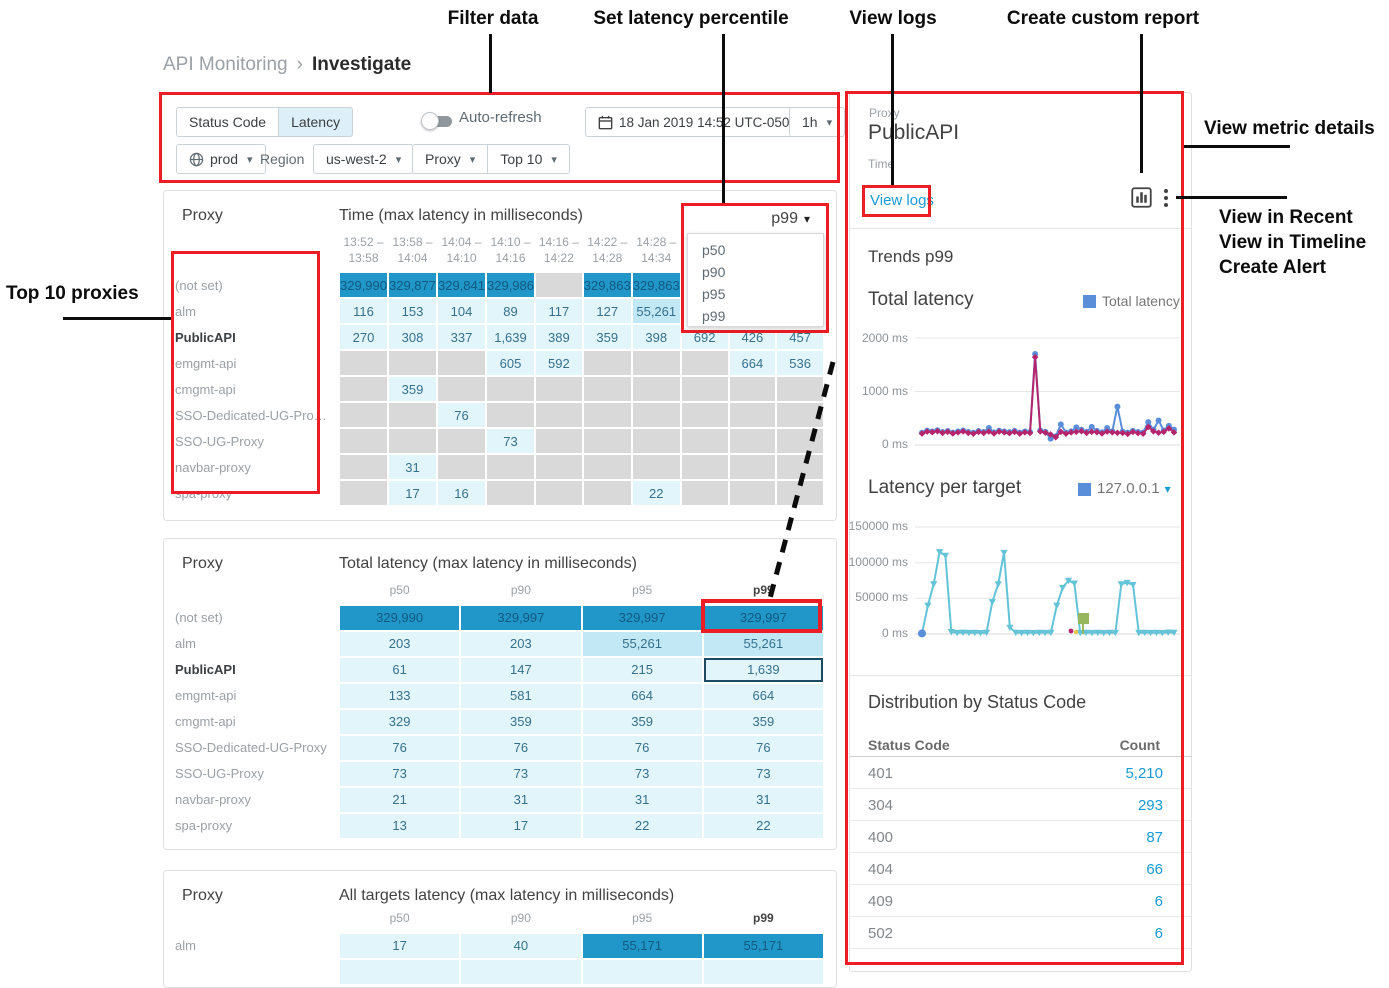 The width and height of the screenshot is (1389, 988). I want to click on matrix-cell: 329,877, so click(412, 285).